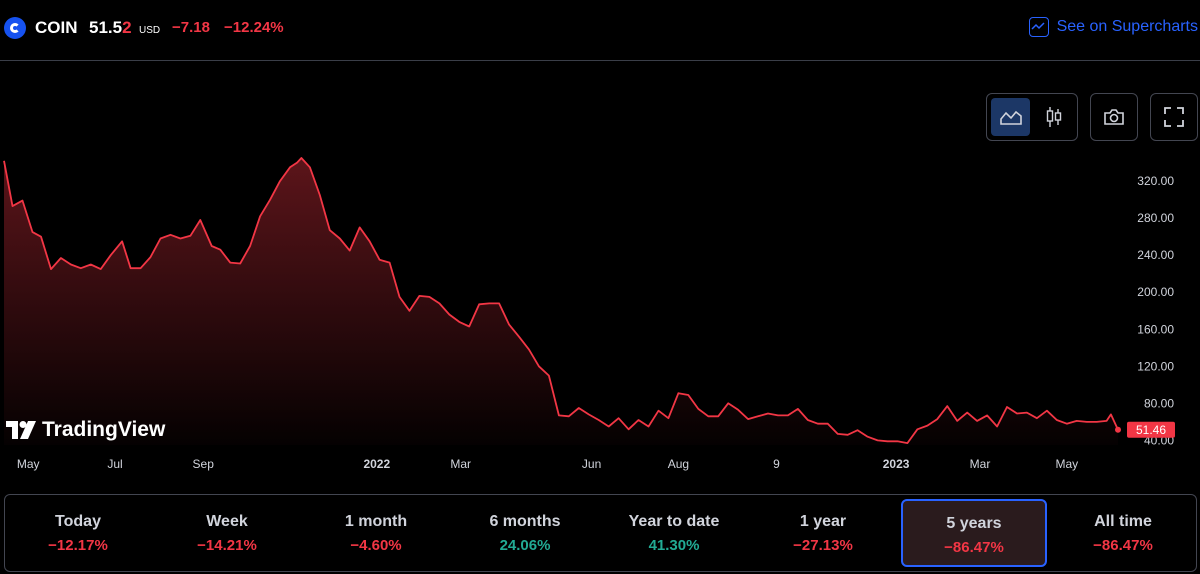 This screenshot has height=574, width=1200. I want to click on y-tick-label: 120.00, so click(1155, 366).